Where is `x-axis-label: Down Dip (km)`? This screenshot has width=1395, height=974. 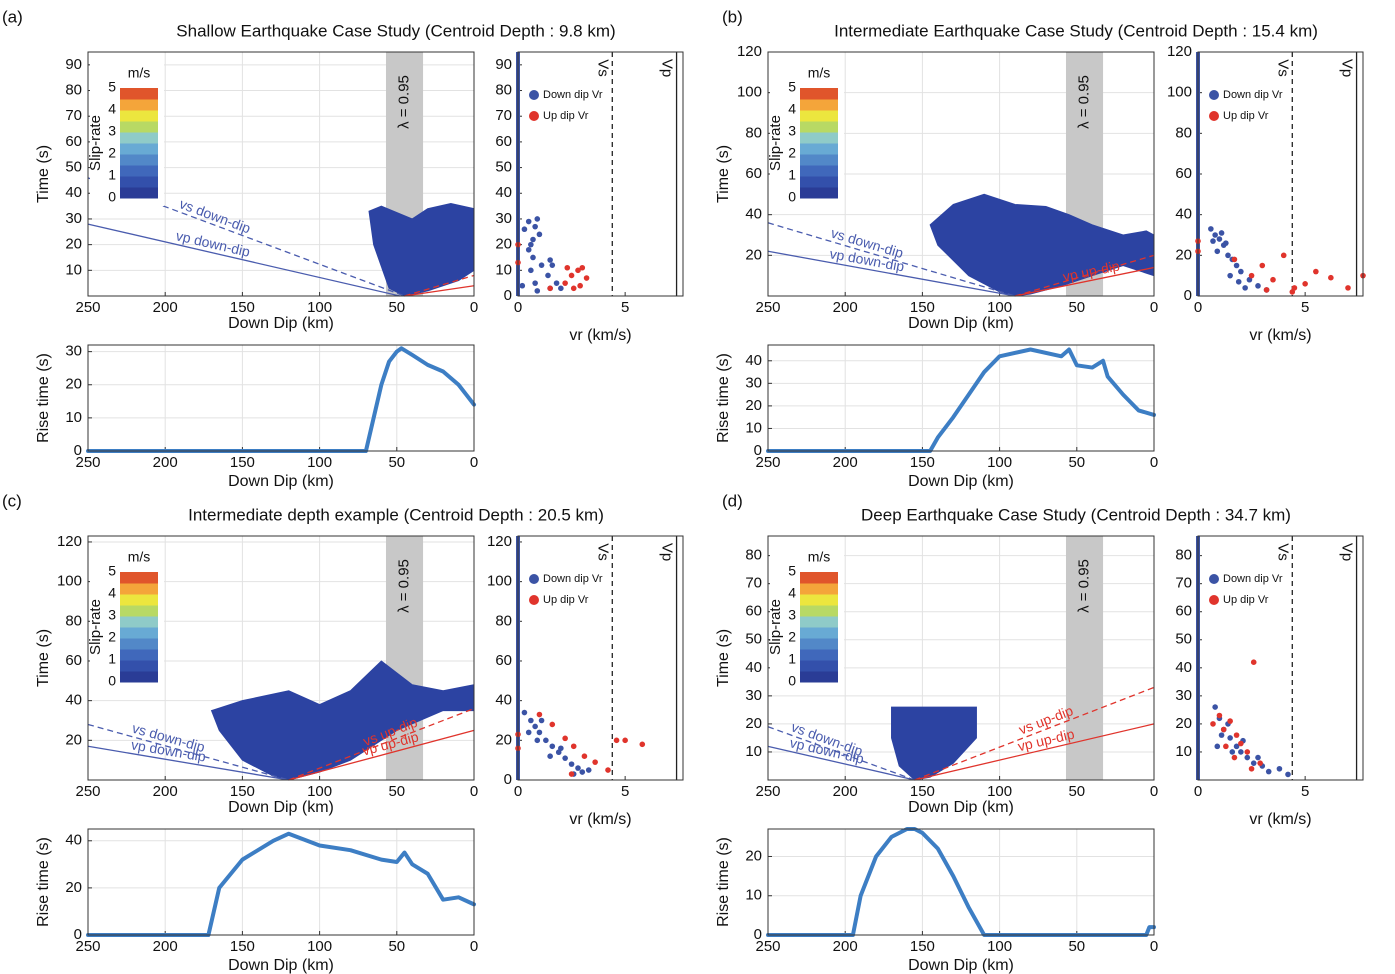
x-axis-label: Down Dip (km) is located at coordinates (961, 481).